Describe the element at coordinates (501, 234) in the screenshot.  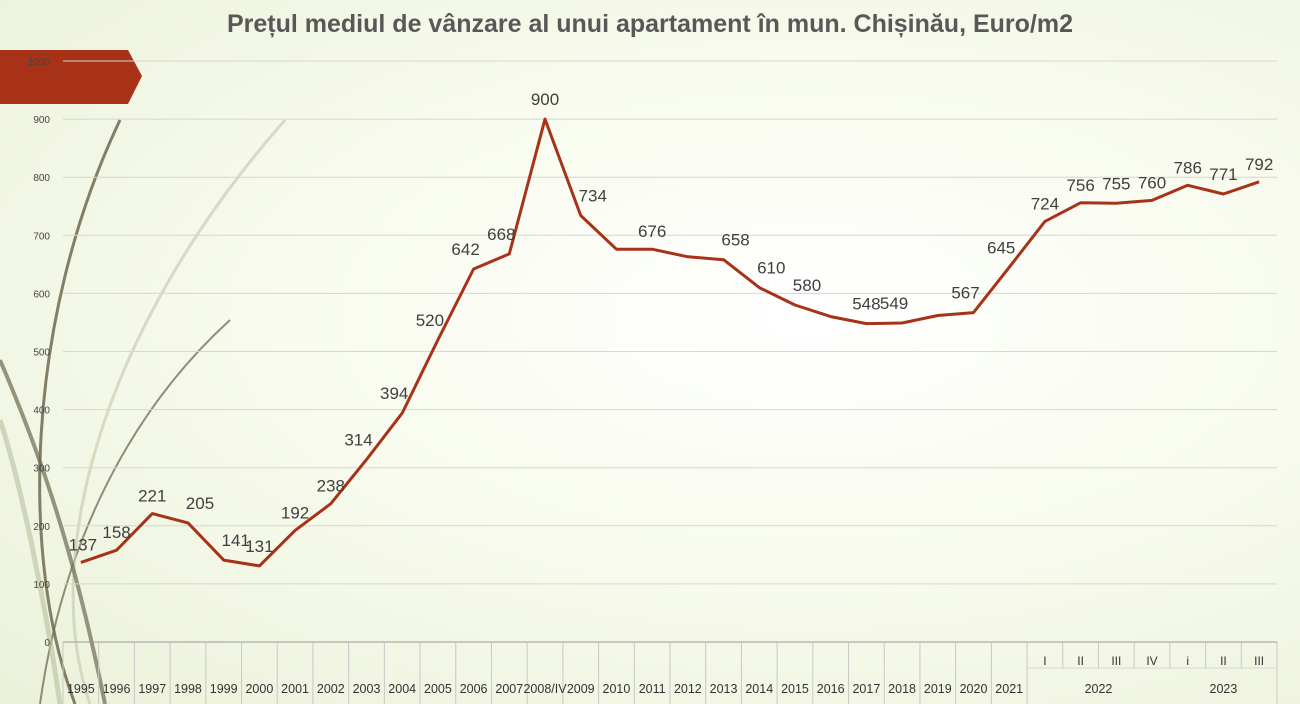
I see `data-label: 668` at that location.